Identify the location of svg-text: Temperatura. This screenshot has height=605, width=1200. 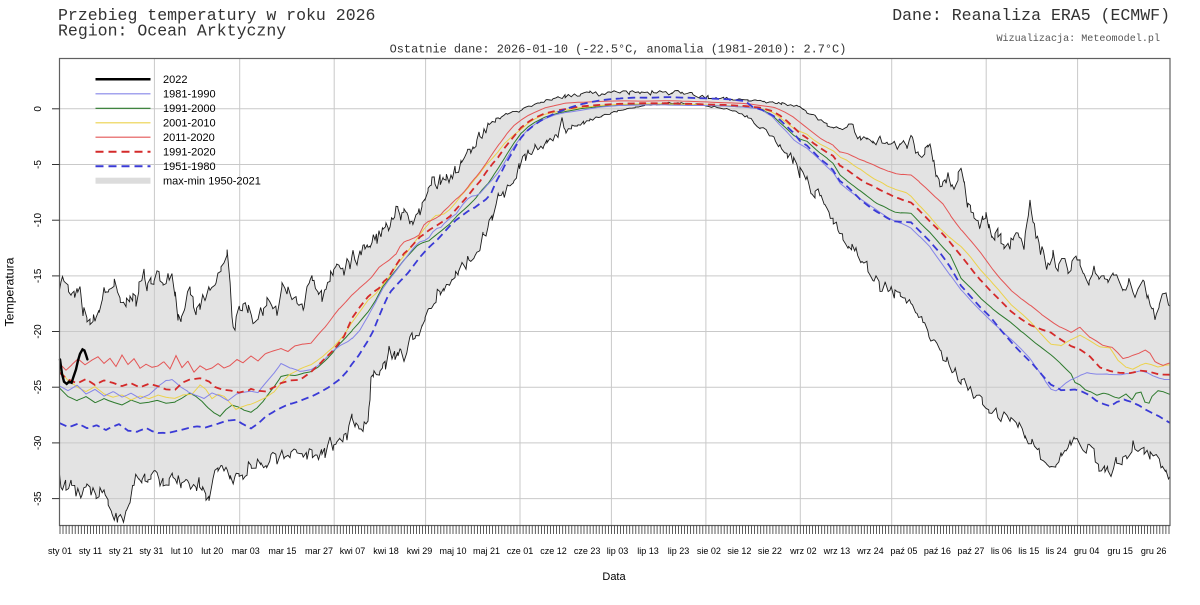
(10, 291).